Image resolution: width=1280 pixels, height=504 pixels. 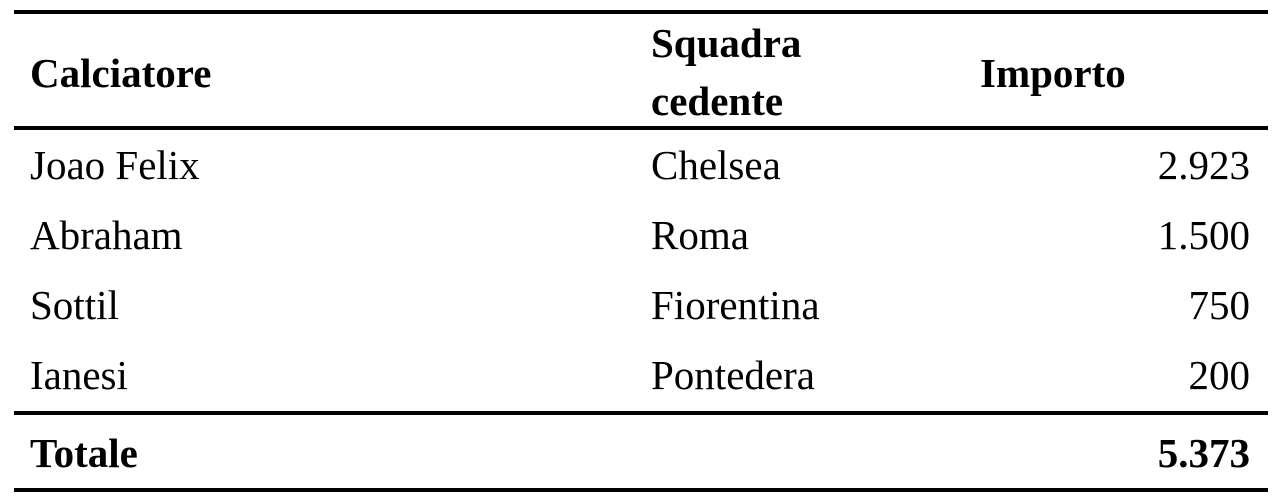 I want to click on total-rule, so click(x=641, y=413).